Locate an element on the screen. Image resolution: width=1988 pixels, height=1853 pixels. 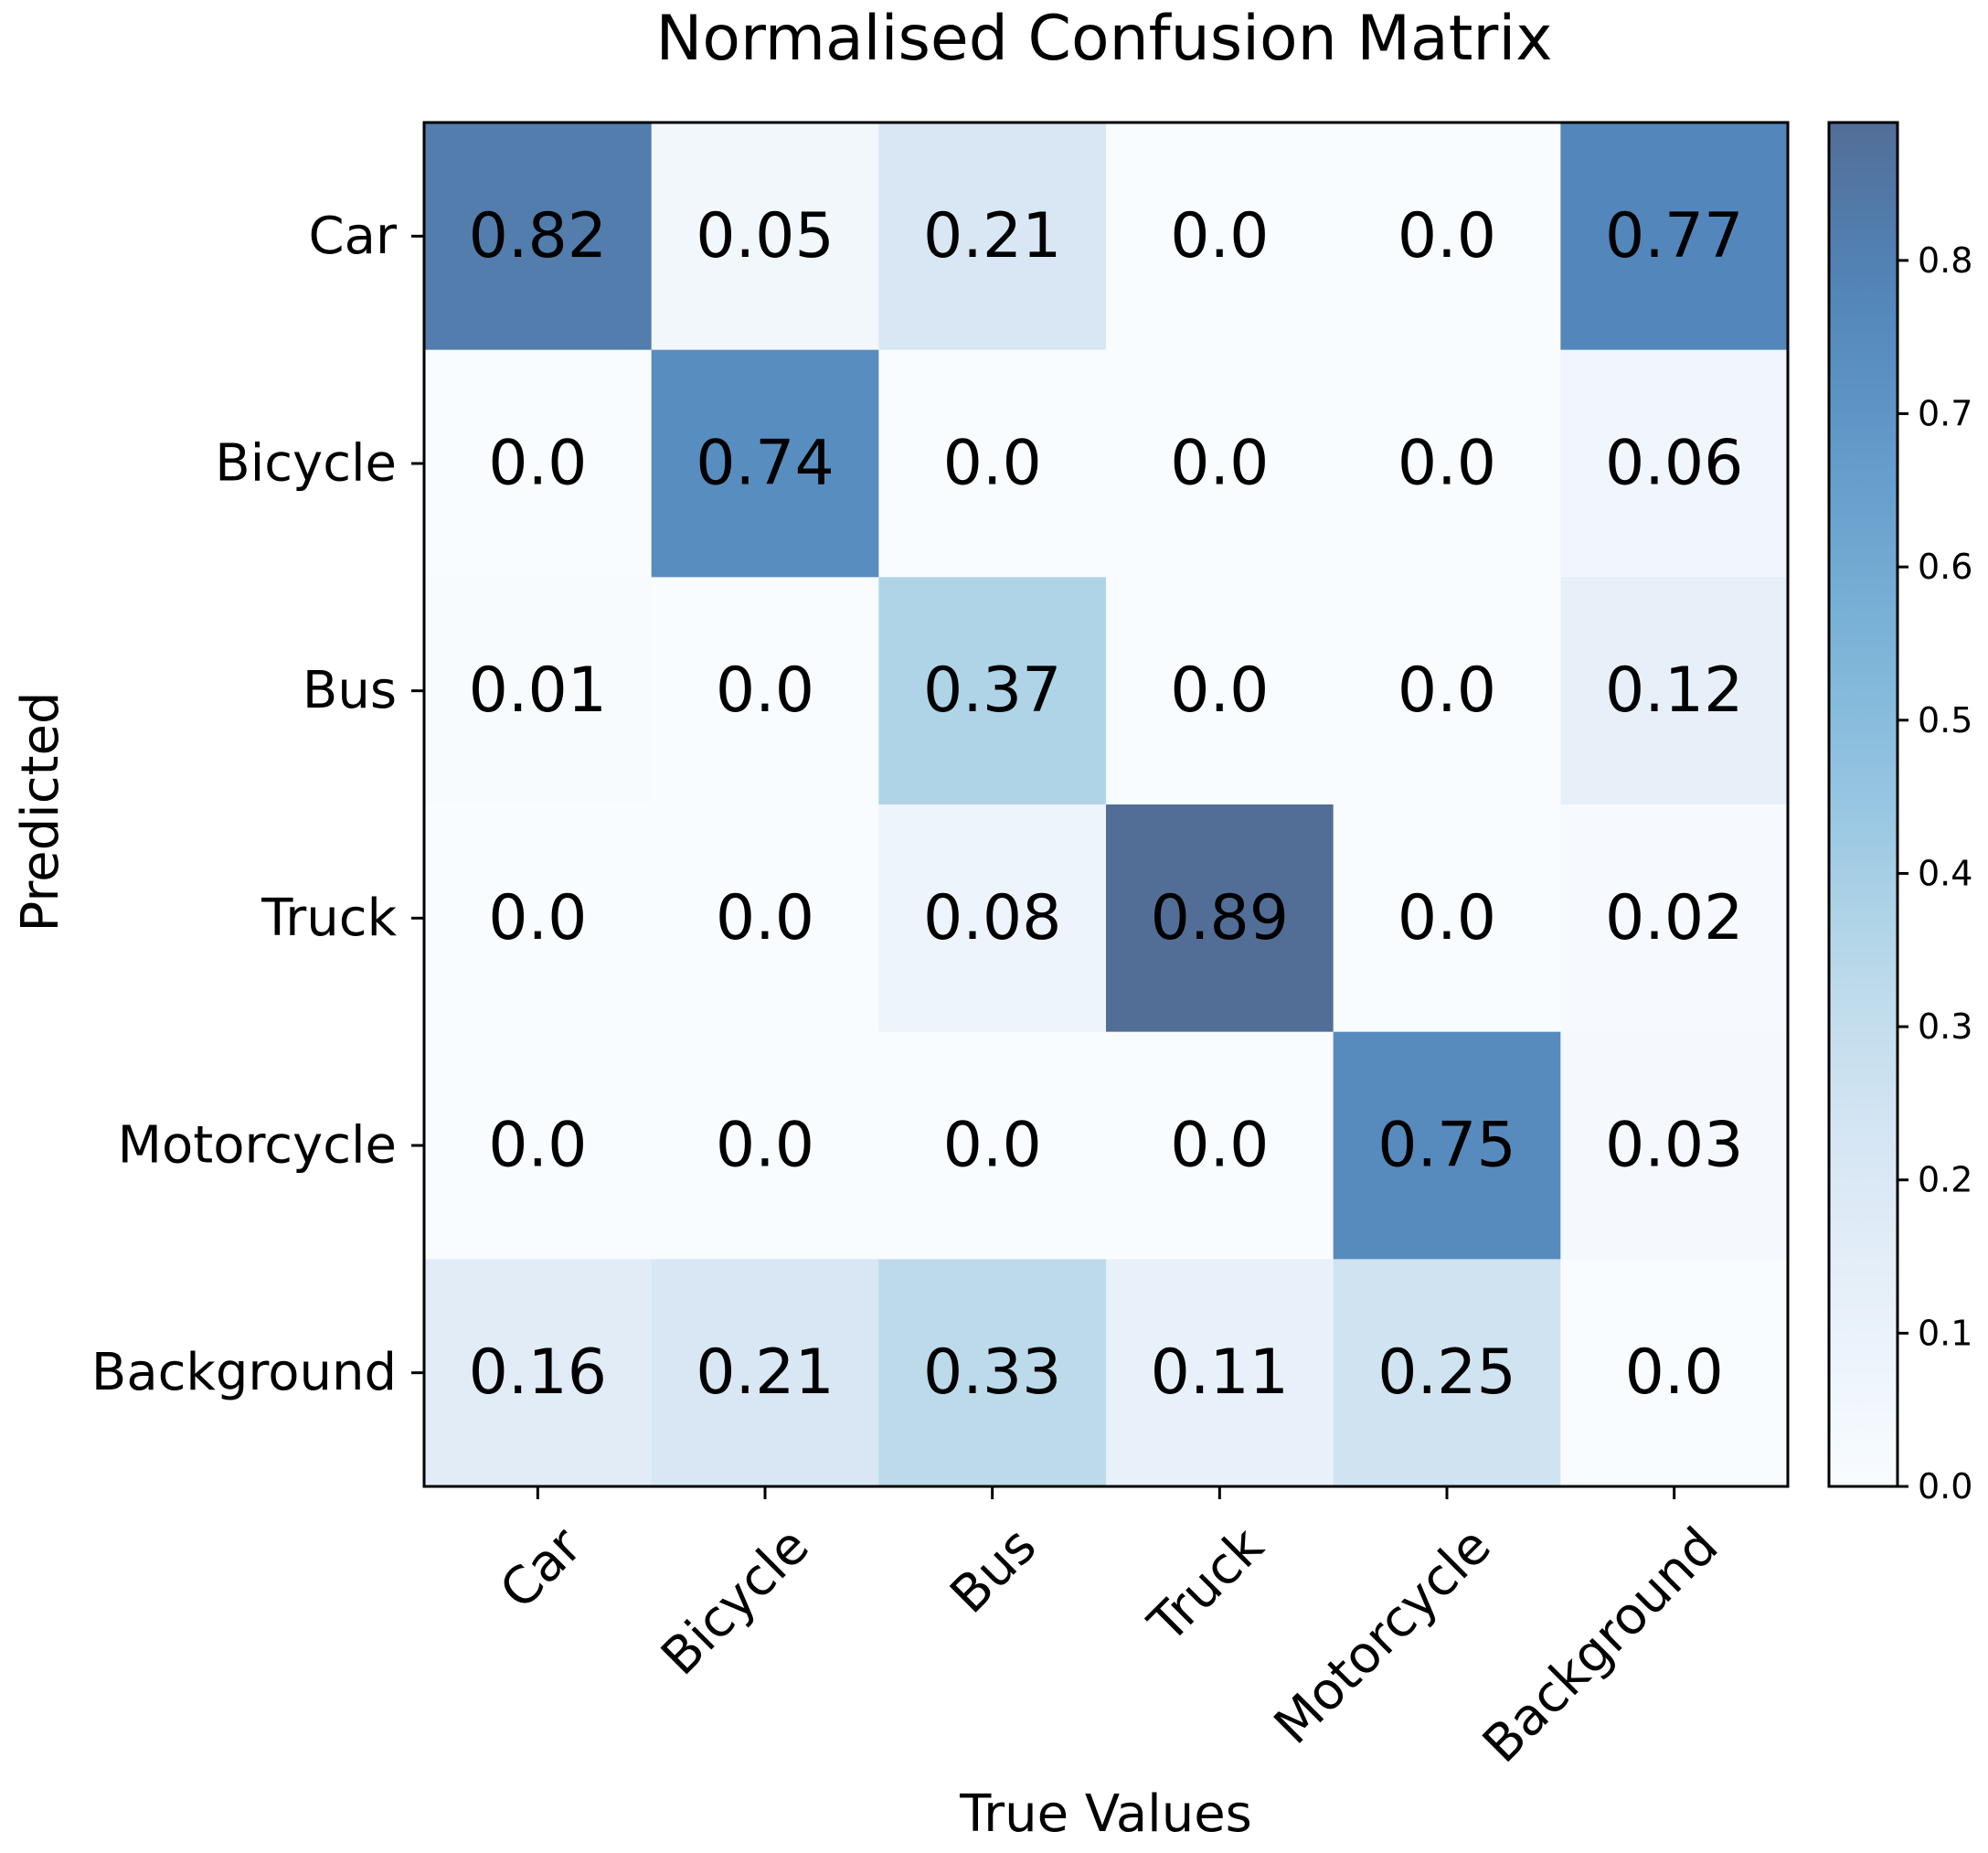
y-tick-label: Motorcycle is located at coordinates (257, 1146).